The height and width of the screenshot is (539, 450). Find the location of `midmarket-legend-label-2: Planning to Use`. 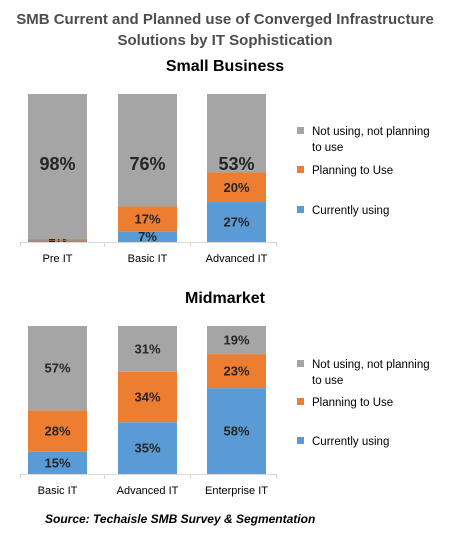

midmarket-legend-label-2: Planning to Use is located at coordinates (352, 403).